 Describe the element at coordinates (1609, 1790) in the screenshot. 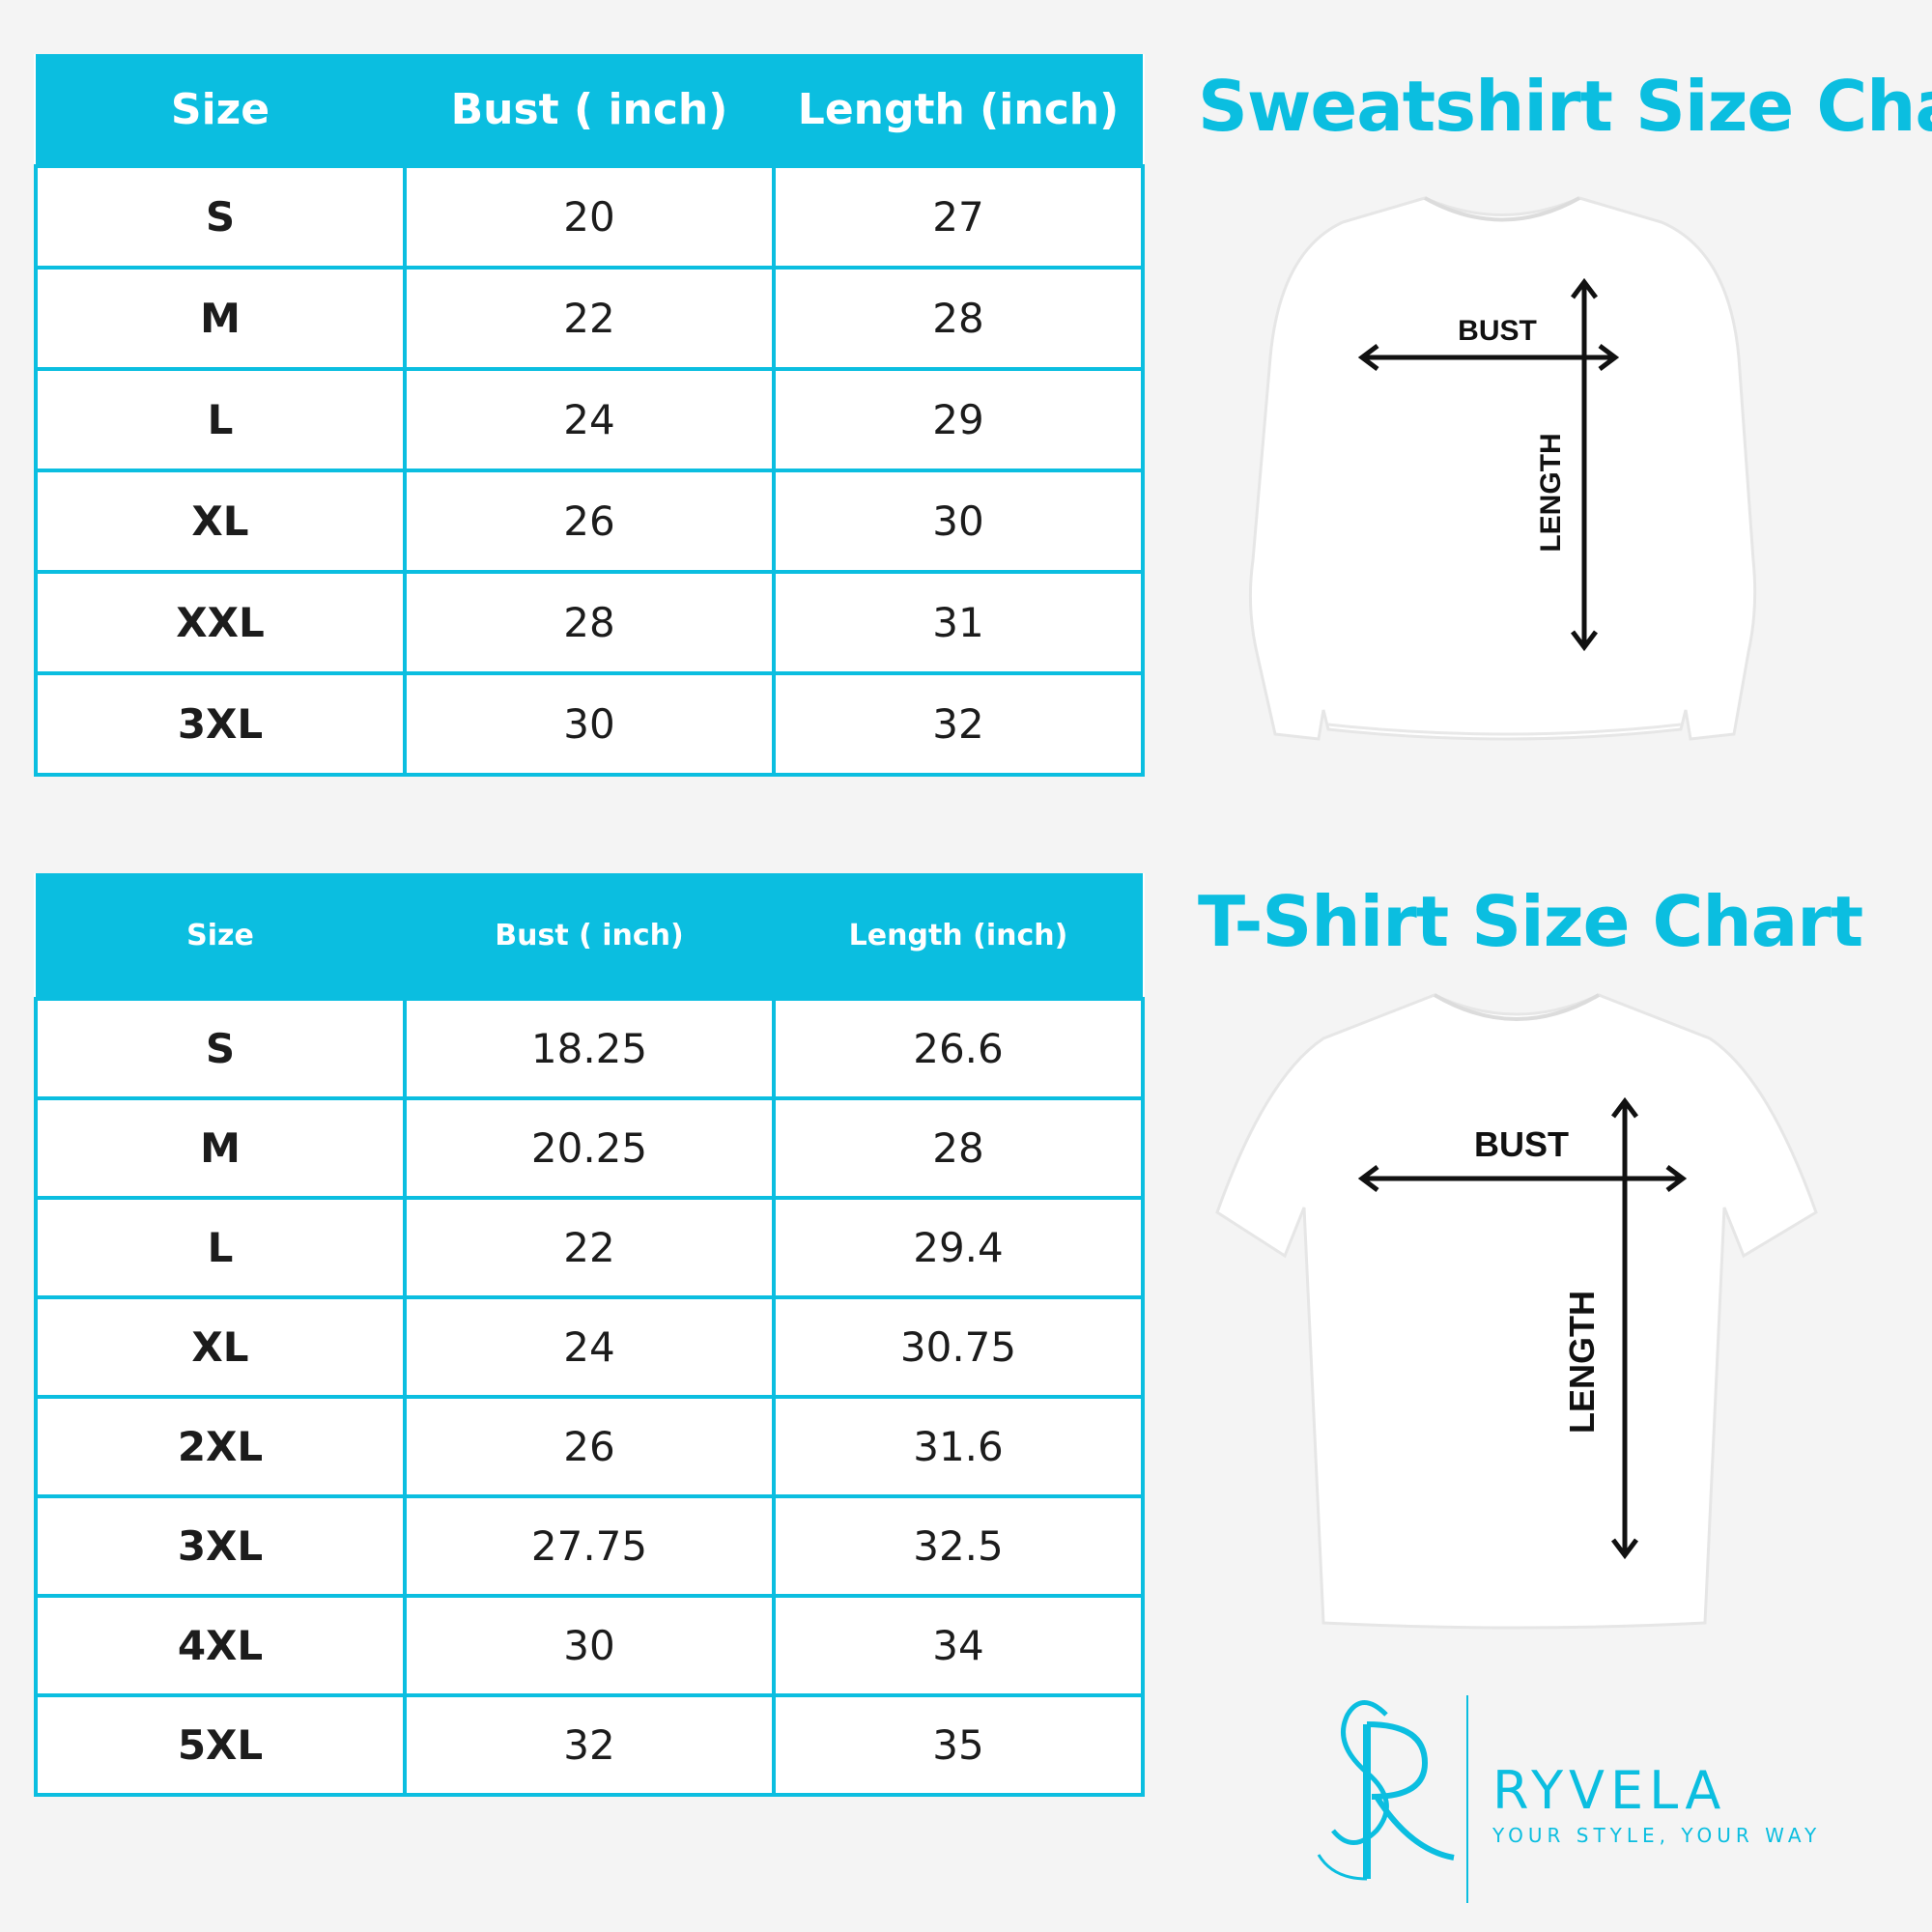

I see `brand-name: RYVELA` at that location.